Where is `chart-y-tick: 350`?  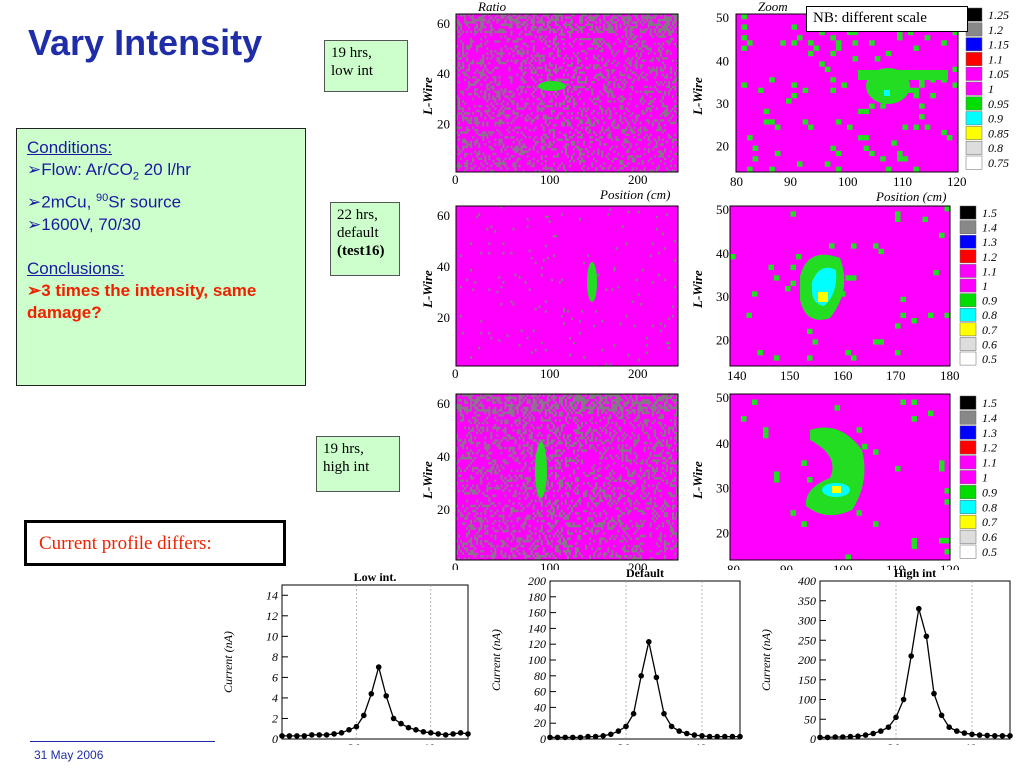
chart-y-tick: 350 is located at coordinates (806, 601).